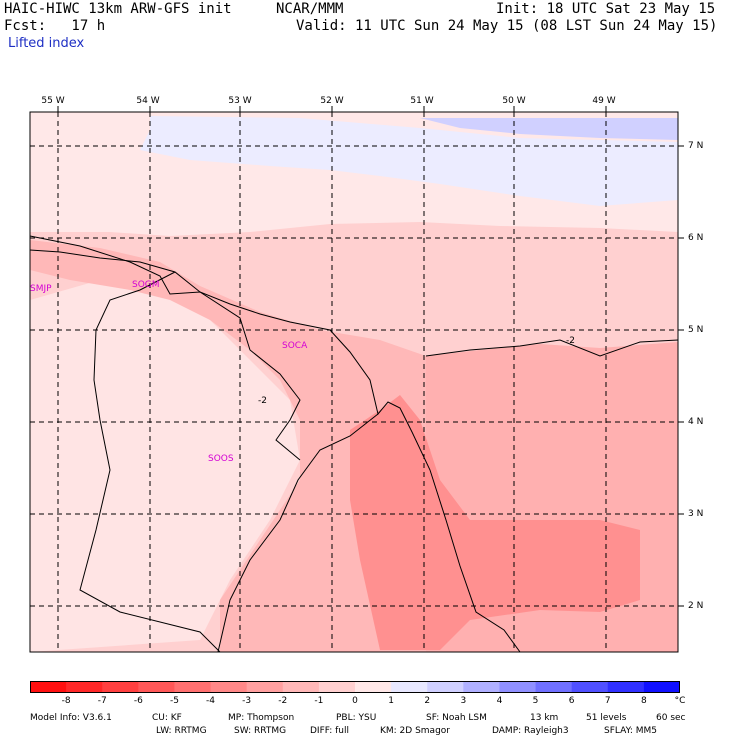 The image size is (740, 740). Describe the element at coordinates (680, 701) in the screenshot. I see `colorbar-unit: °C` at that location.